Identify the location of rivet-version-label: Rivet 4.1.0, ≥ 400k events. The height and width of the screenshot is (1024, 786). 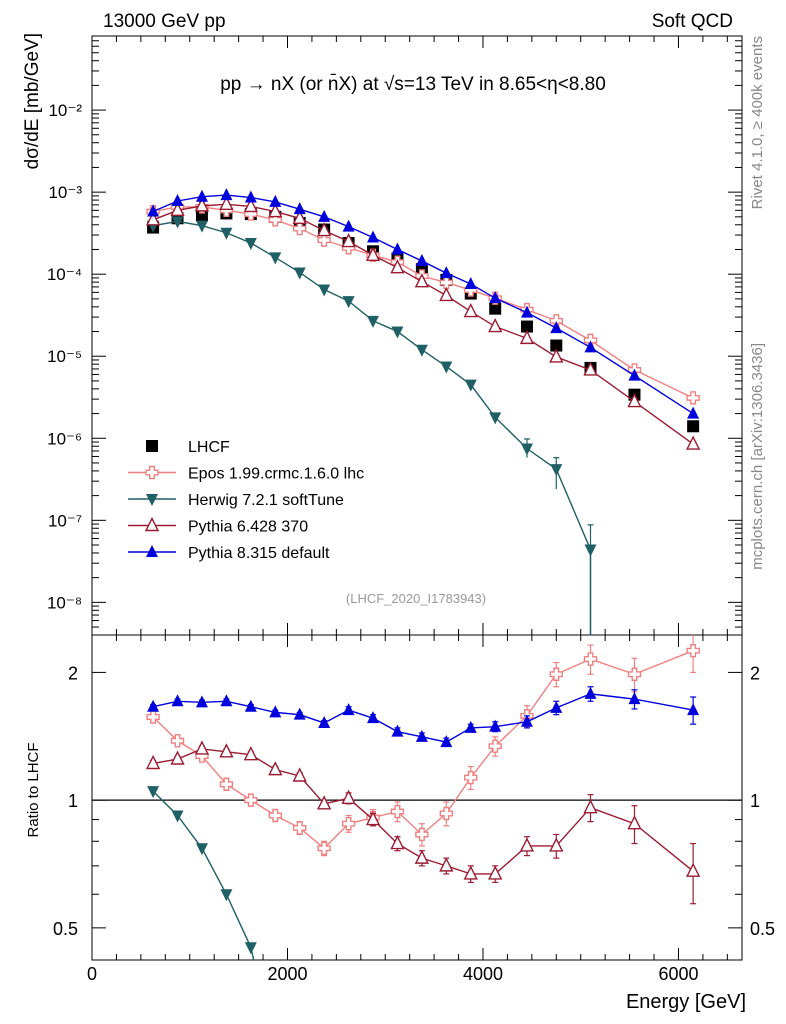
(757, 122).